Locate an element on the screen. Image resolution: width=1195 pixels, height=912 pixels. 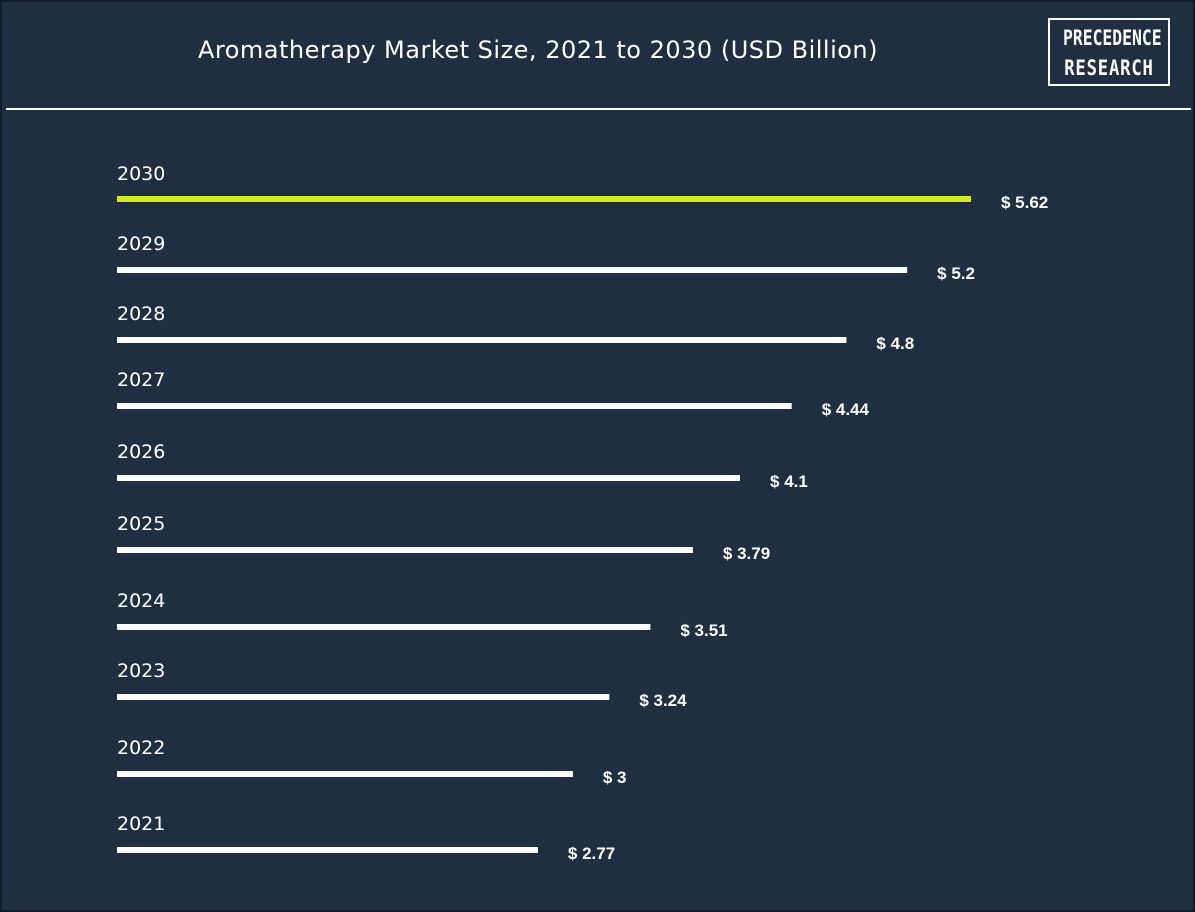
logo-line-1: PRECEDENCE is located at coordinates (1112, 38).